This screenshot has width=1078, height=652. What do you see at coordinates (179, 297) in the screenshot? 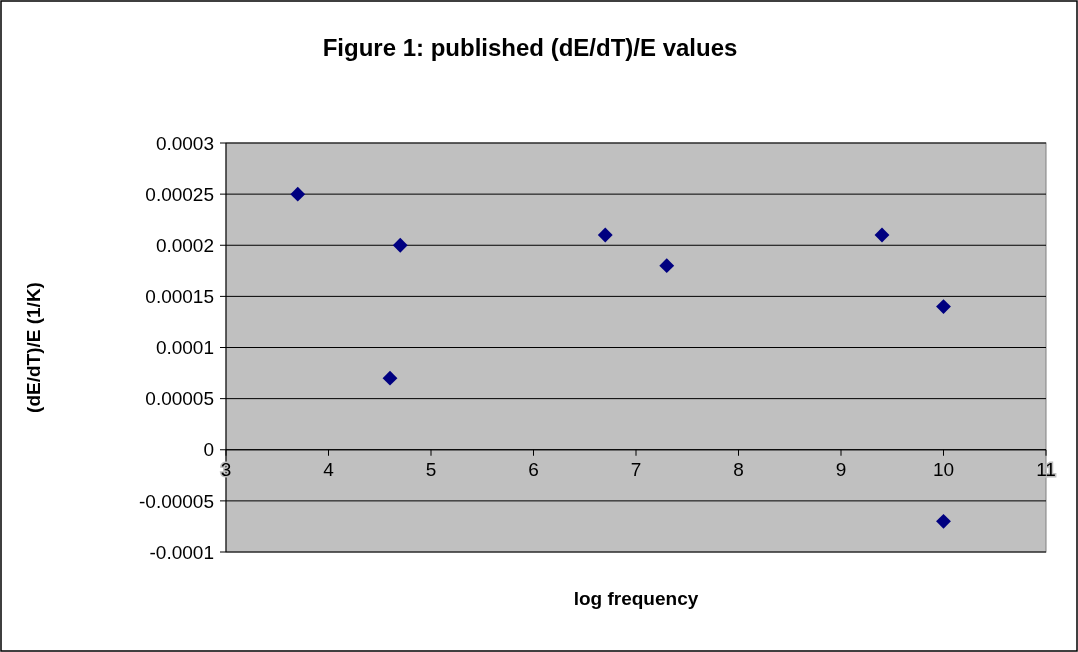
I see `y-tick-label: 0.00015` at bounding box center [179, 297].